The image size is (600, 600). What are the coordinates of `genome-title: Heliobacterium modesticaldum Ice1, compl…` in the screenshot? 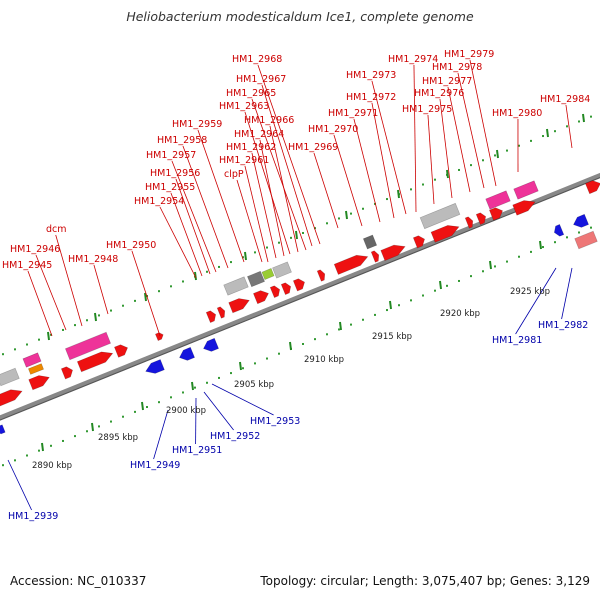 It's located at (300, 16).